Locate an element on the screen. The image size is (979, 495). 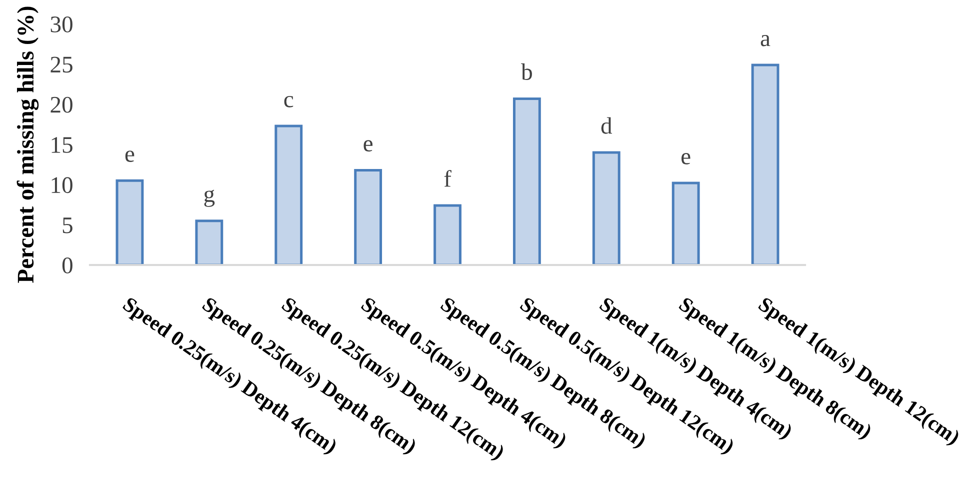
data-label: c is located at coordinates (289, 102).